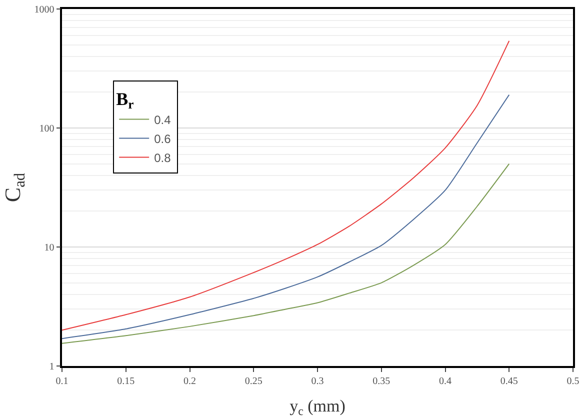  I want to click on y-tick-label: 10, so click(49, 248).